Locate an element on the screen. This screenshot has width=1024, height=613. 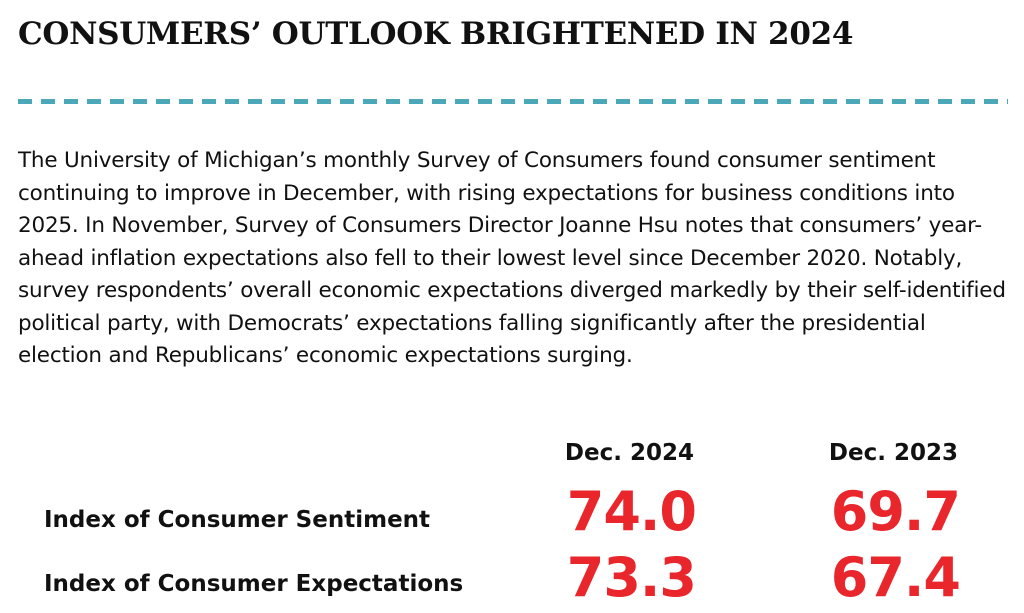
row-label-consumer-sentiment: Index of Consumer Sentiment is located at coordinates (237, 520).